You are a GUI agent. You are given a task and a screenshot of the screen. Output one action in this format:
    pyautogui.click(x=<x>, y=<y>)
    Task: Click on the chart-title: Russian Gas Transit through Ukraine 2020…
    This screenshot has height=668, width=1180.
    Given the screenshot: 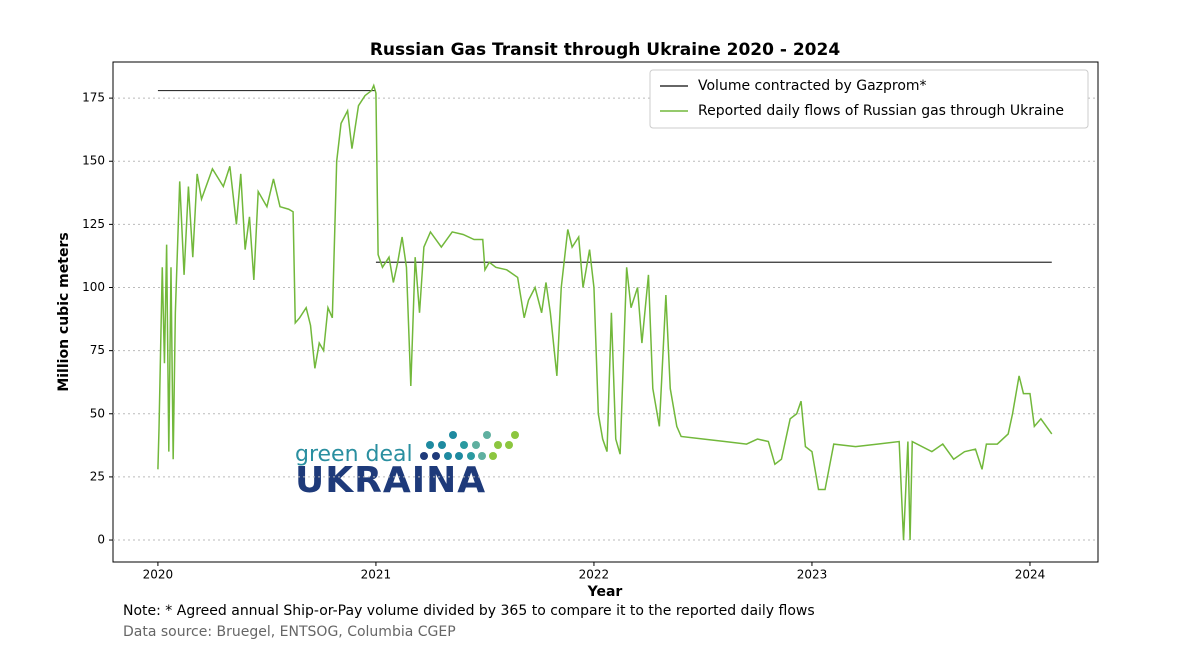 What is the action you would take?
    pyautogui.click(x=605, y=50)
    